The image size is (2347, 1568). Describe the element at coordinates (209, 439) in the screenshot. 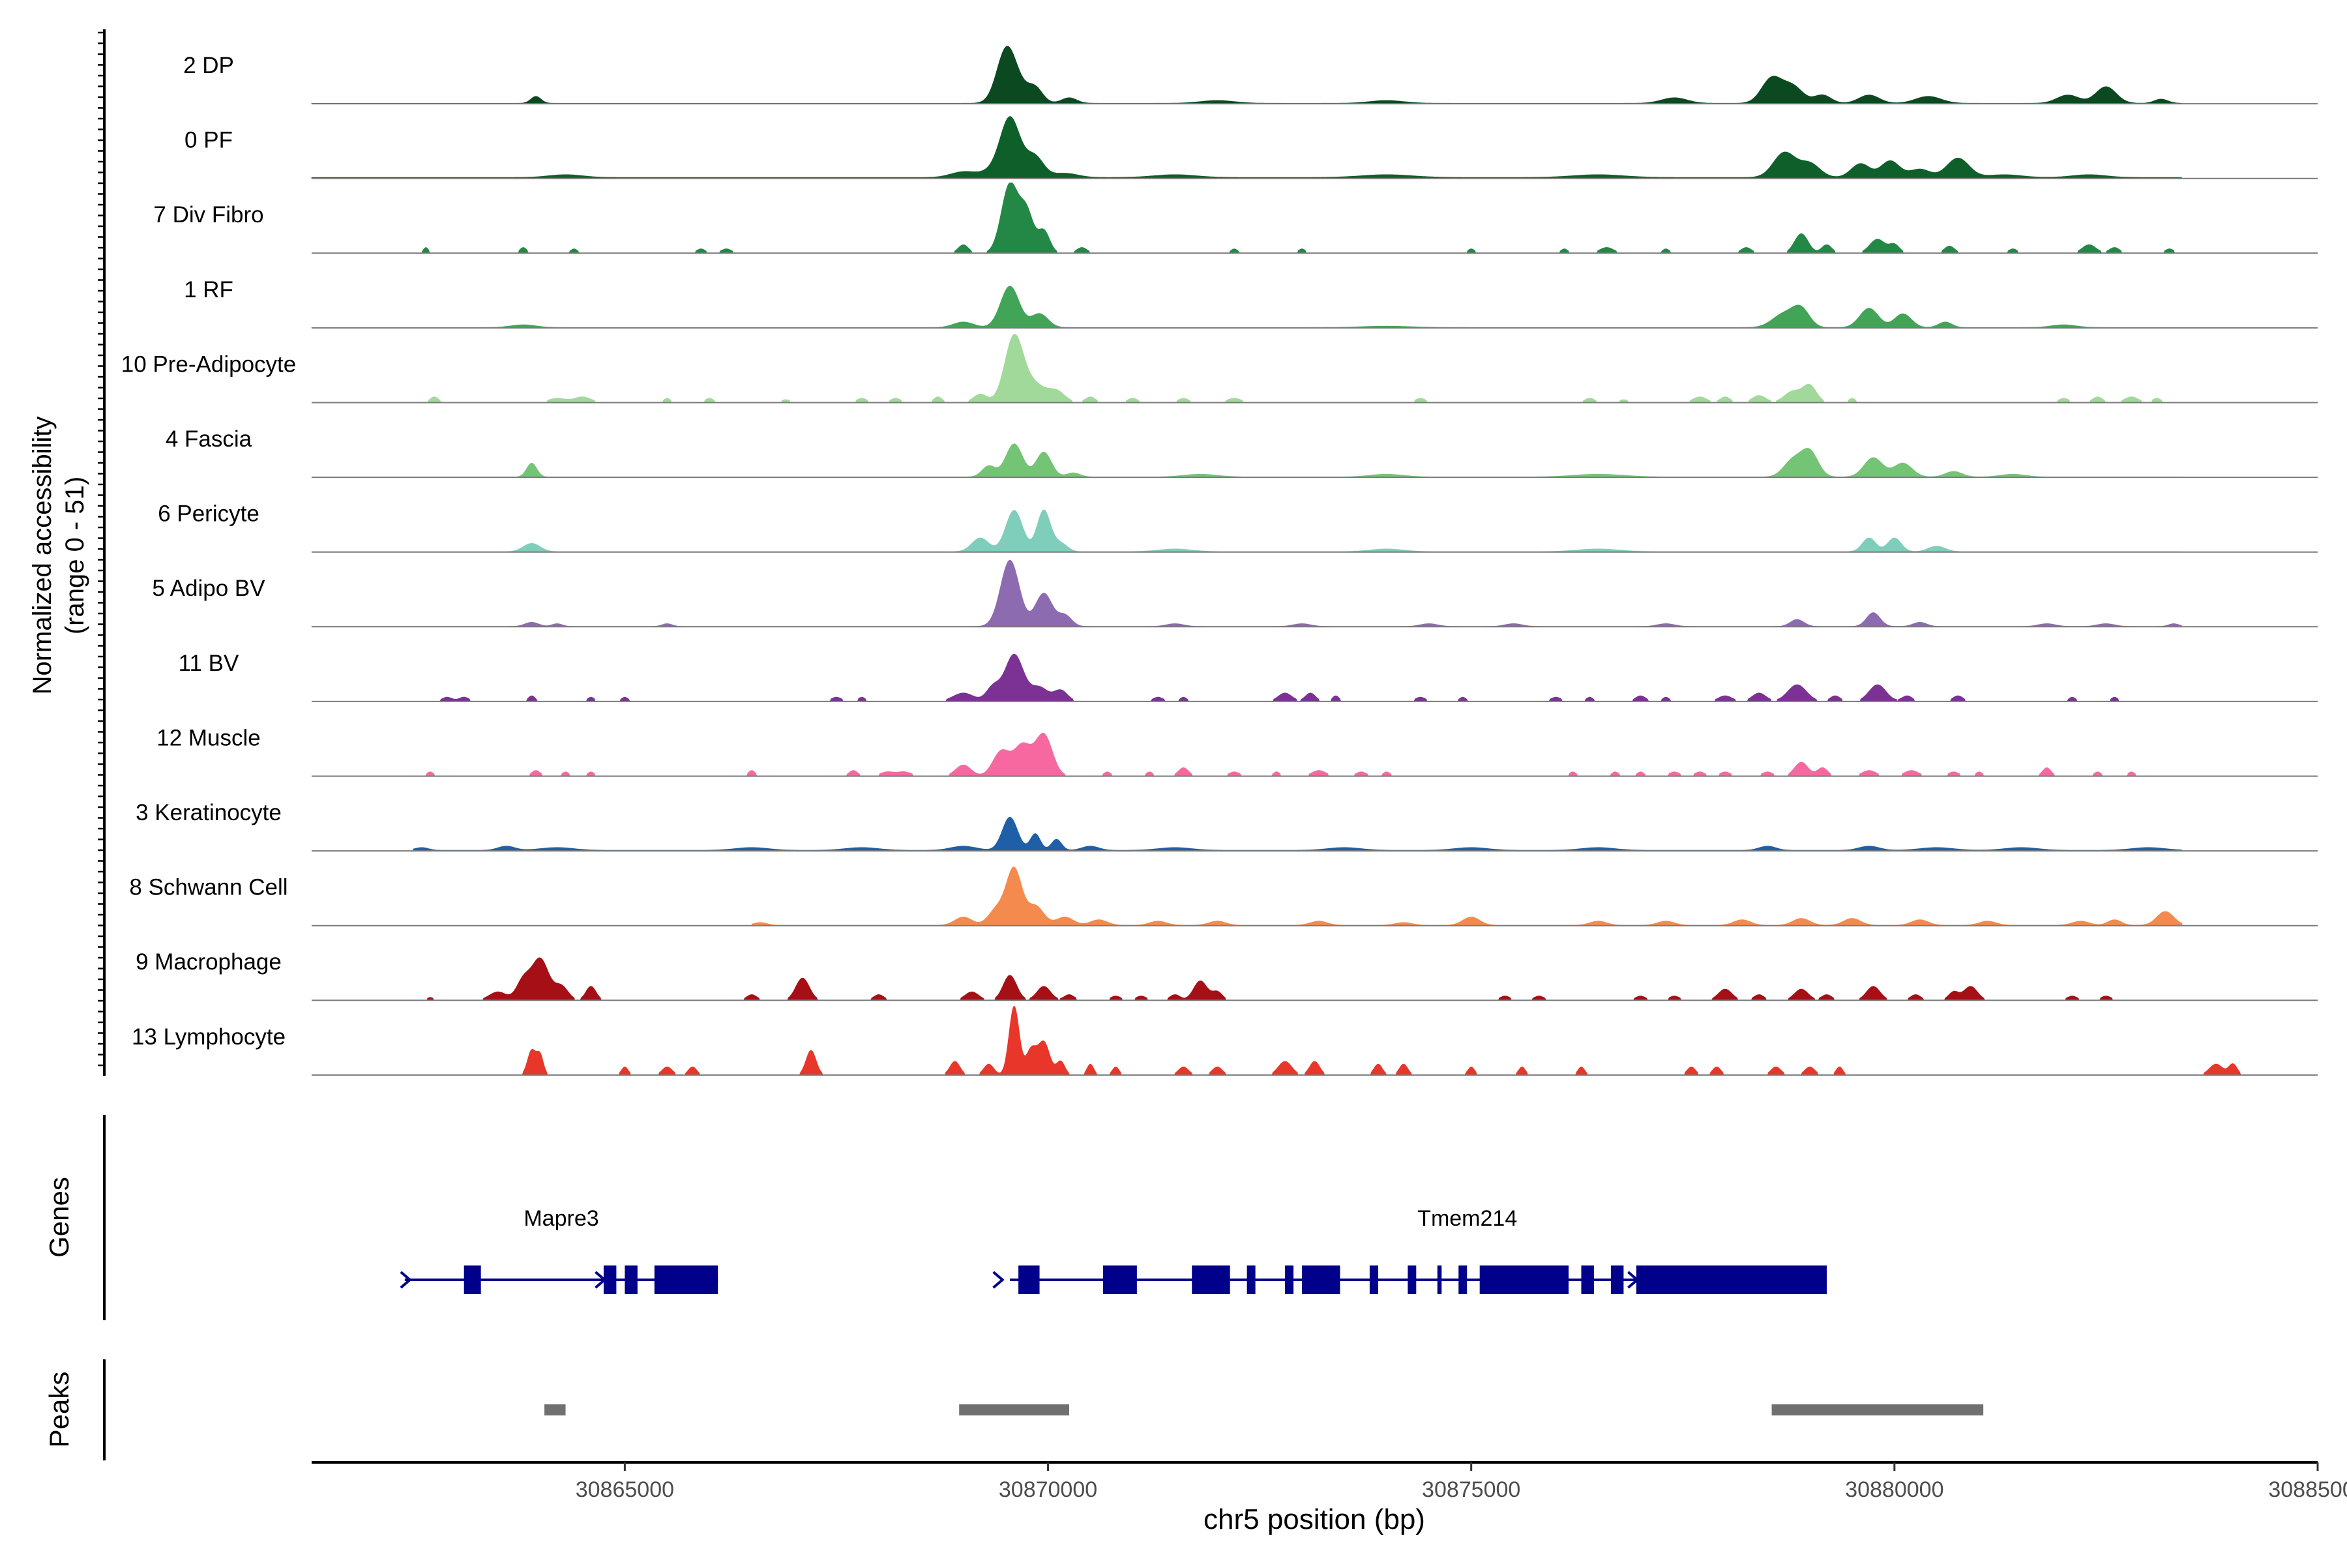

I see `track-label: 4 Fascia` at that location.